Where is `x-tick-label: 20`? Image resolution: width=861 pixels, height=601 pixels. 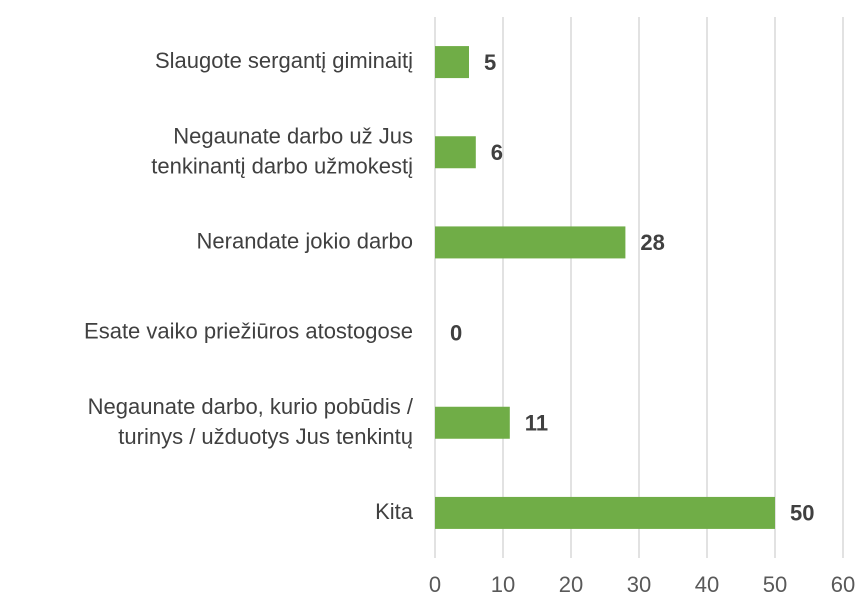 x-tick-label: 20 is located at coordinates (571, 584).